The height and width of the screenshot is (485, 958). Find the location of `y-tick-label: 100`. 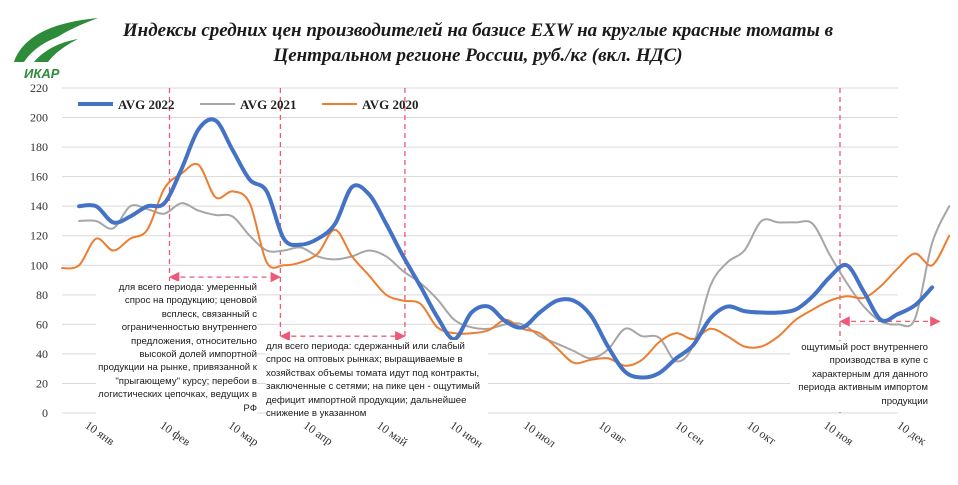

y-tick-label: 100 is located at coordinates (39, 265).